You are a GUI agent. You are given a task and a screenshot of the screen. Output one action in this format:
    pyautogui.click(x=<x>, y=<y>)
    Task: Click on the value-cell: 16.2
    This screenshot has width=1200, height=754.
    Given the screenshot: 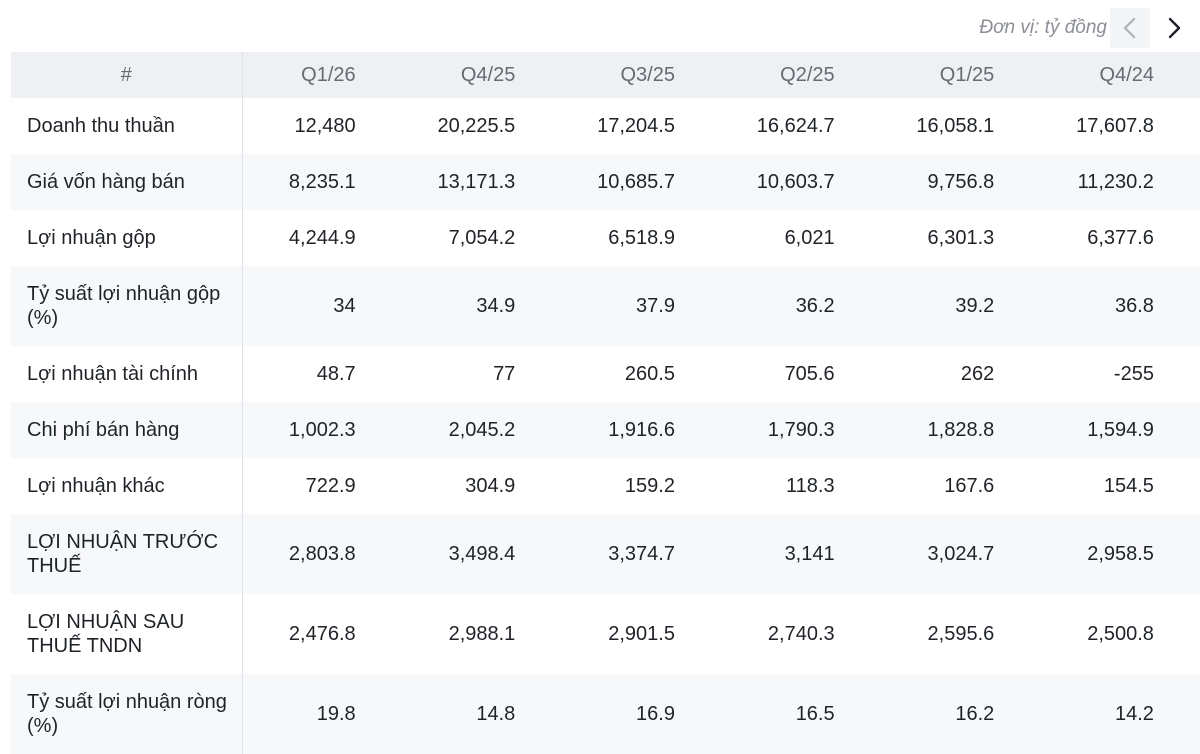 What is the action you would take?
    pyautogui.click(x=960, y=714)
    